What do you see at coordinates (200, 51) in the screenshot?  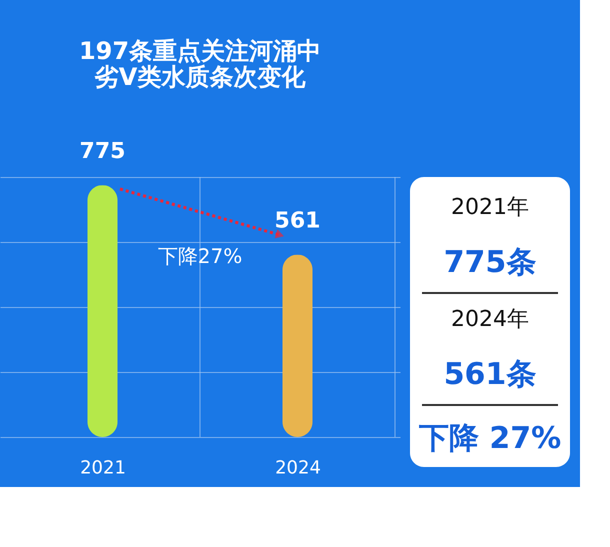 I see `text: 197条重点关注河涌中` at bounding box center [200, 51].